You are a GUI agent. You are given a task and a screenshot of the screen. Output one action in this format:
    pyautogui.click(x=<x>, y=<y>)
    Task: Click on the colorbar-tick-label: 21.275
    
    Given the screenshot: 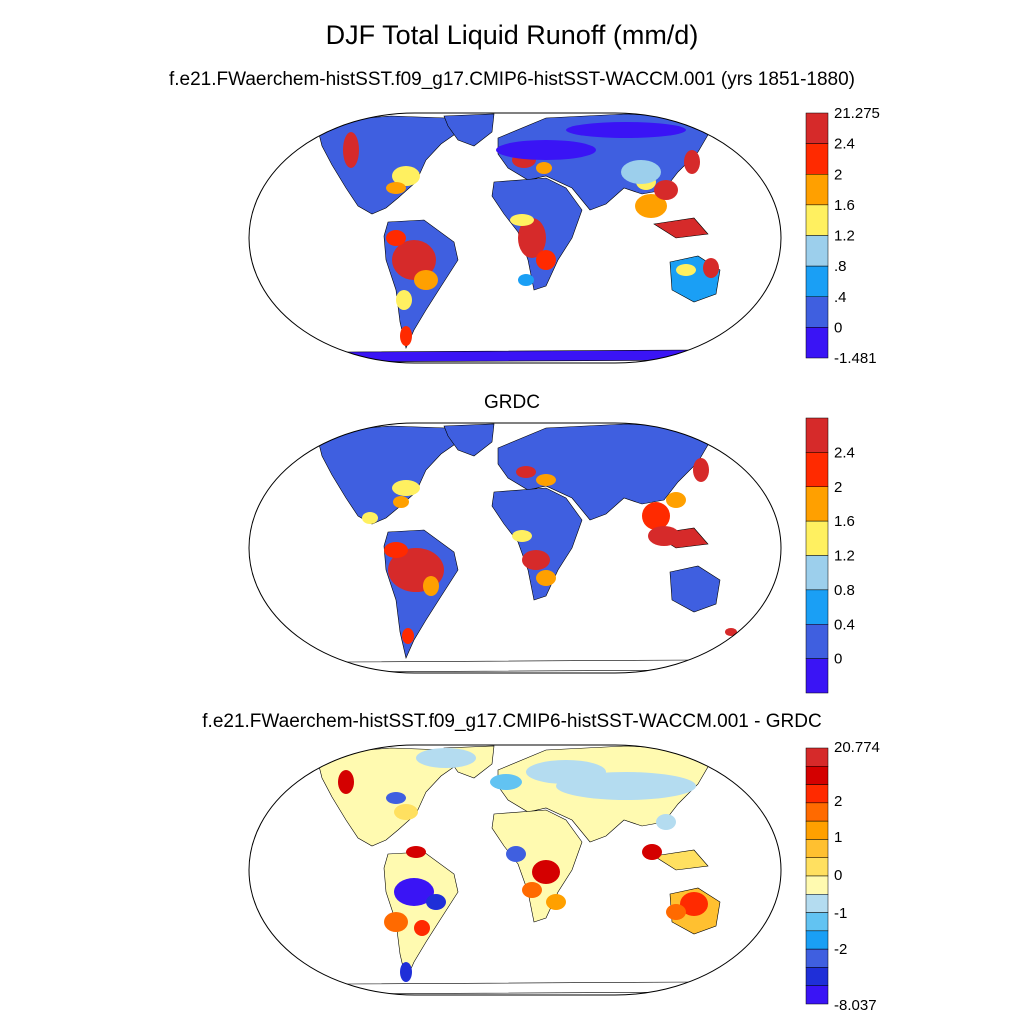 What is the action you would take?
    pyautogui.click(x=857, y=113)
    